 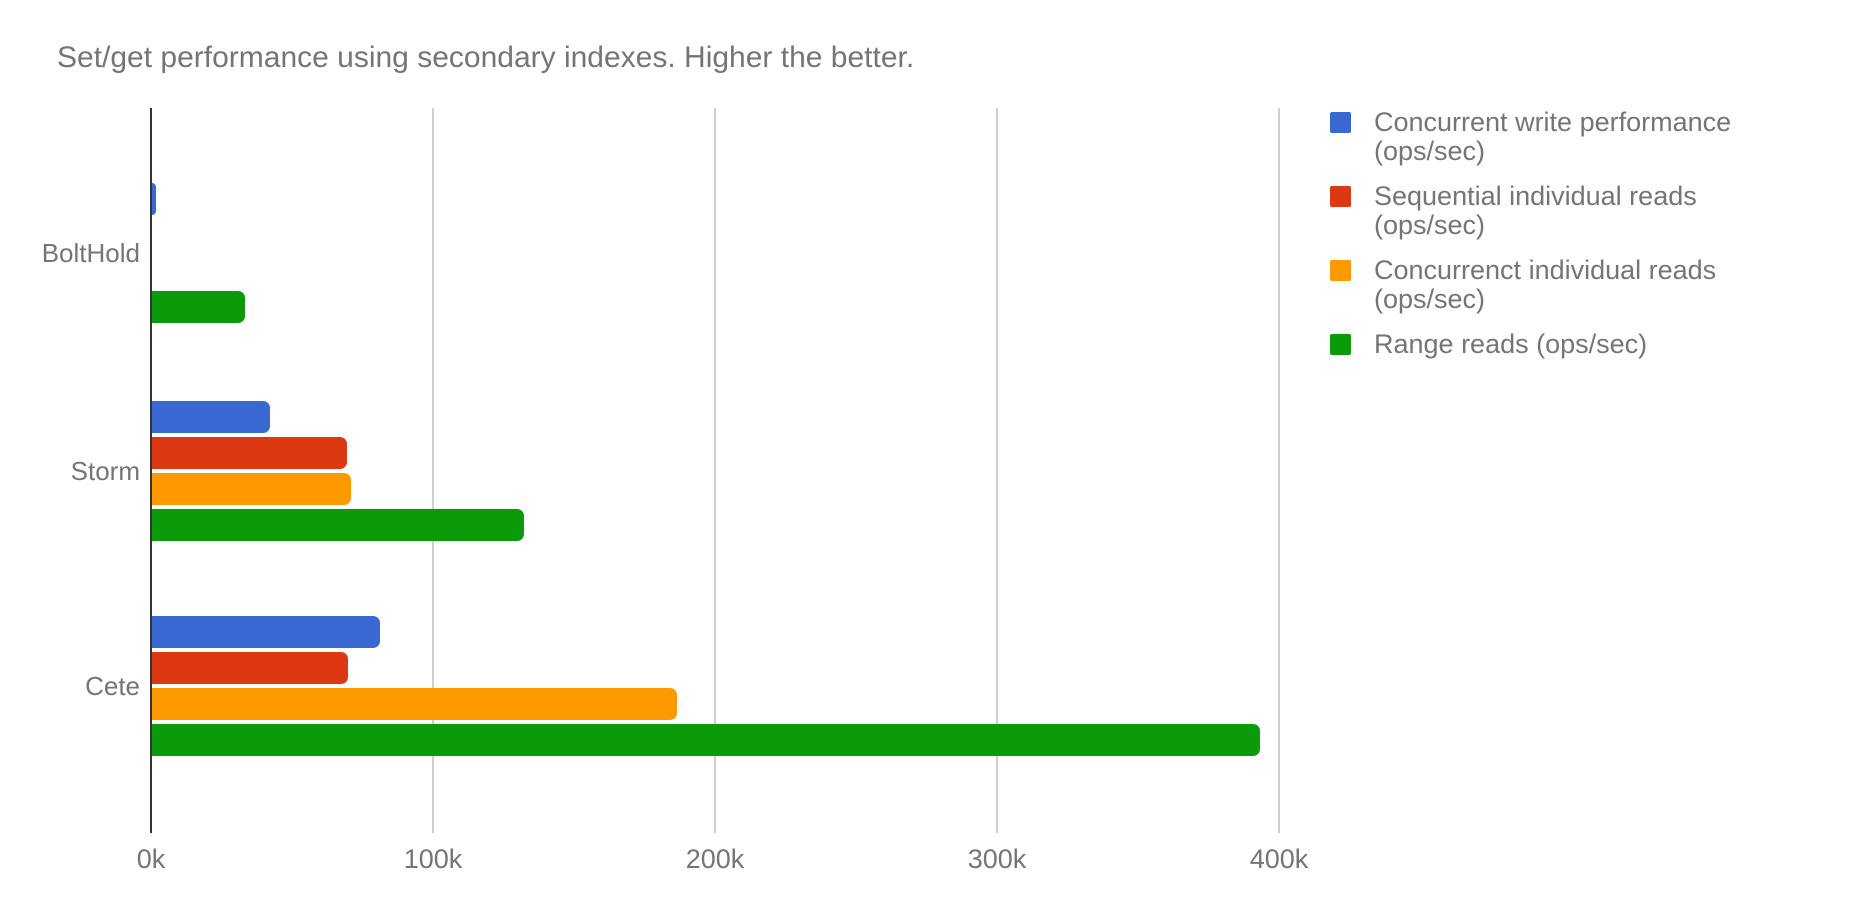 I want to click on legend-label: Sequential individual reads (ops/sec), so click(x=1535, y=210).